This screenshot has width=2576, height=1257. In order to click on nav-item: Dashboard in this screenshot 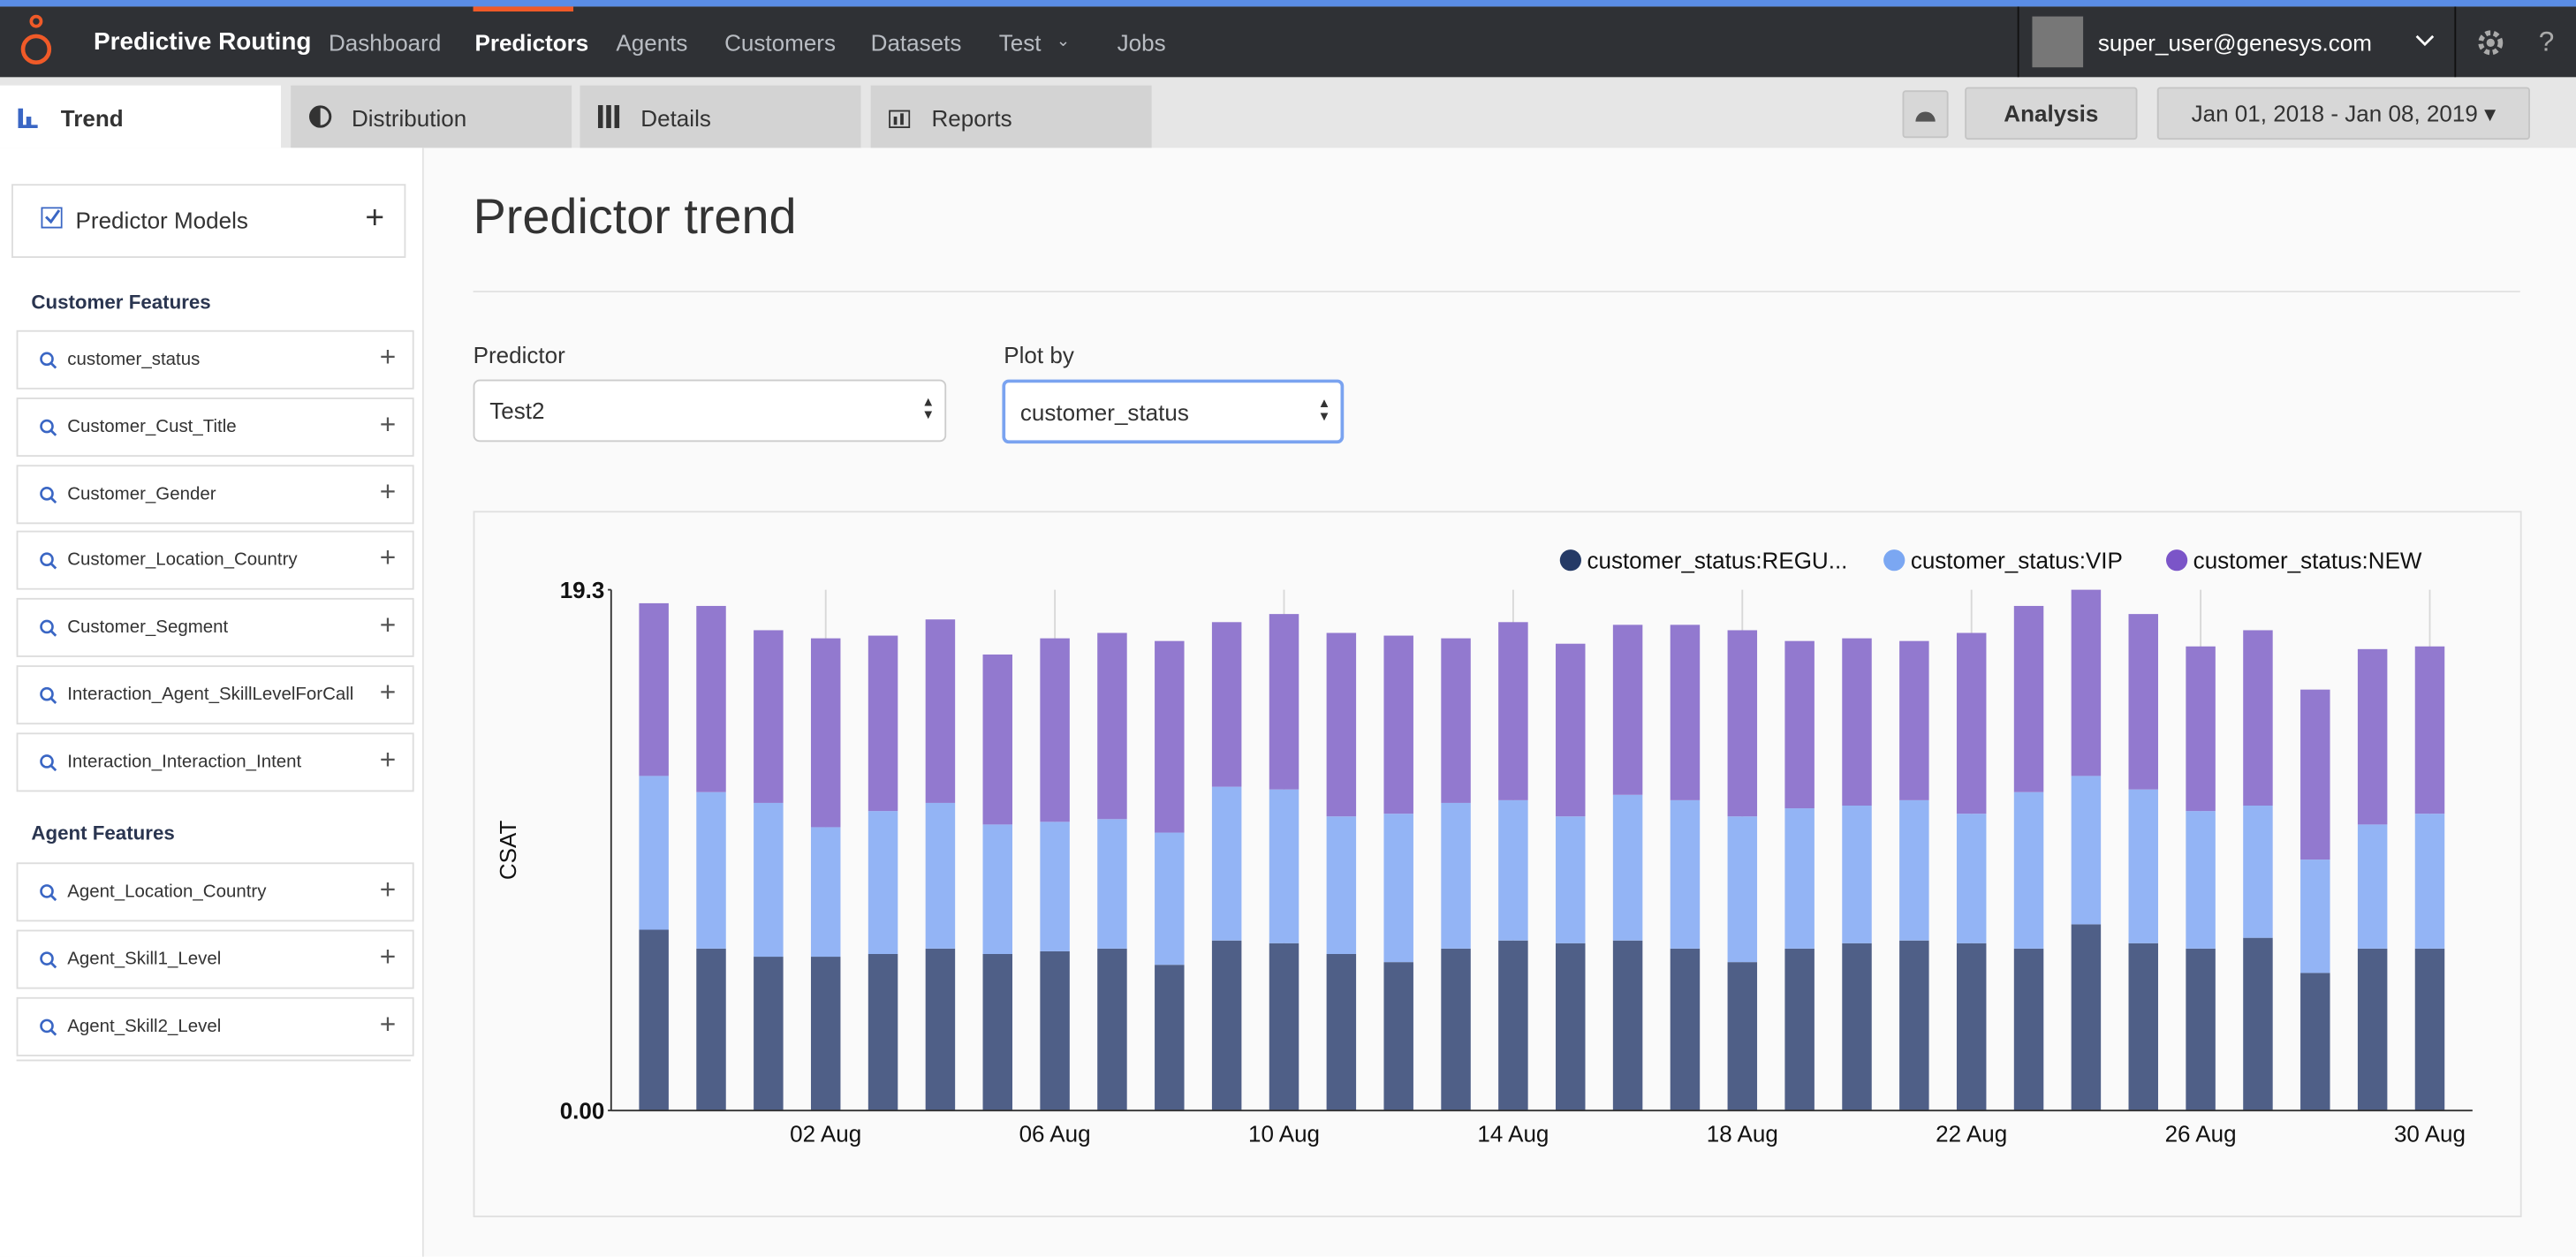, I will do `click(385, 43)`.